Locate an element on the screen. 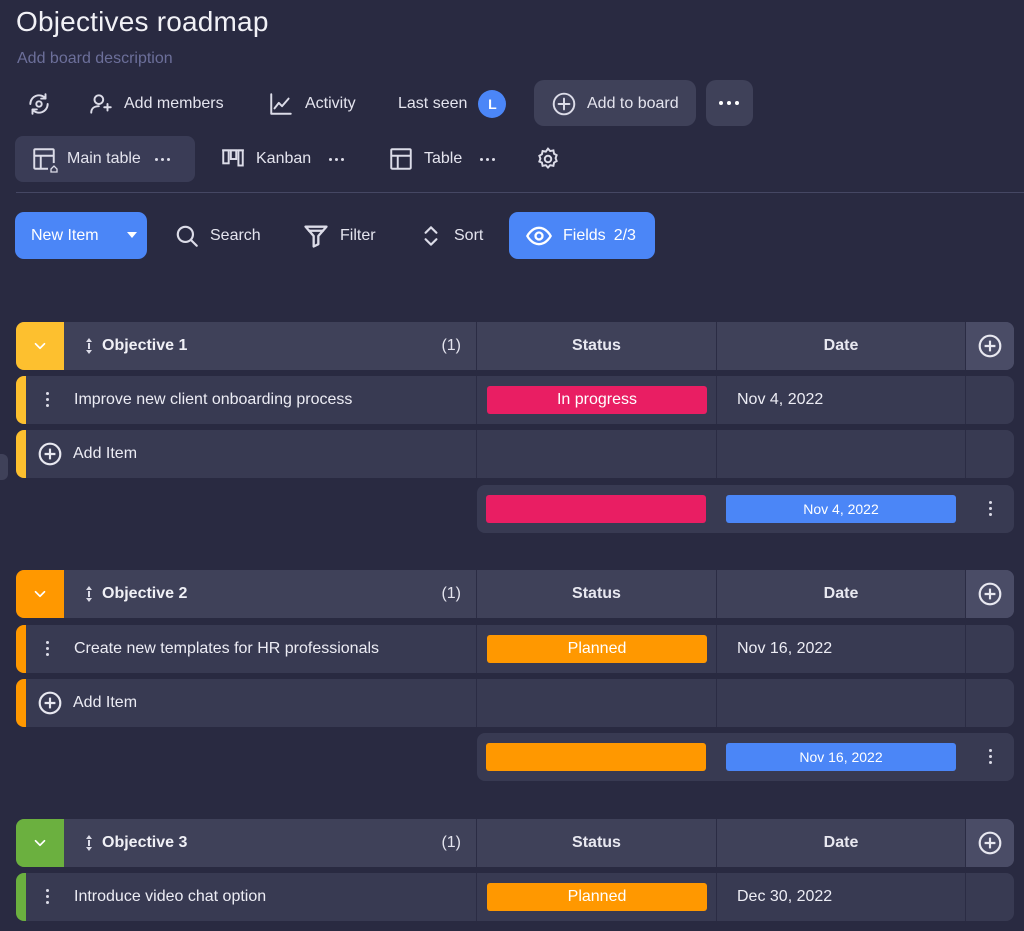  tab-main-table: Main table is located at coordinates (105, 159).